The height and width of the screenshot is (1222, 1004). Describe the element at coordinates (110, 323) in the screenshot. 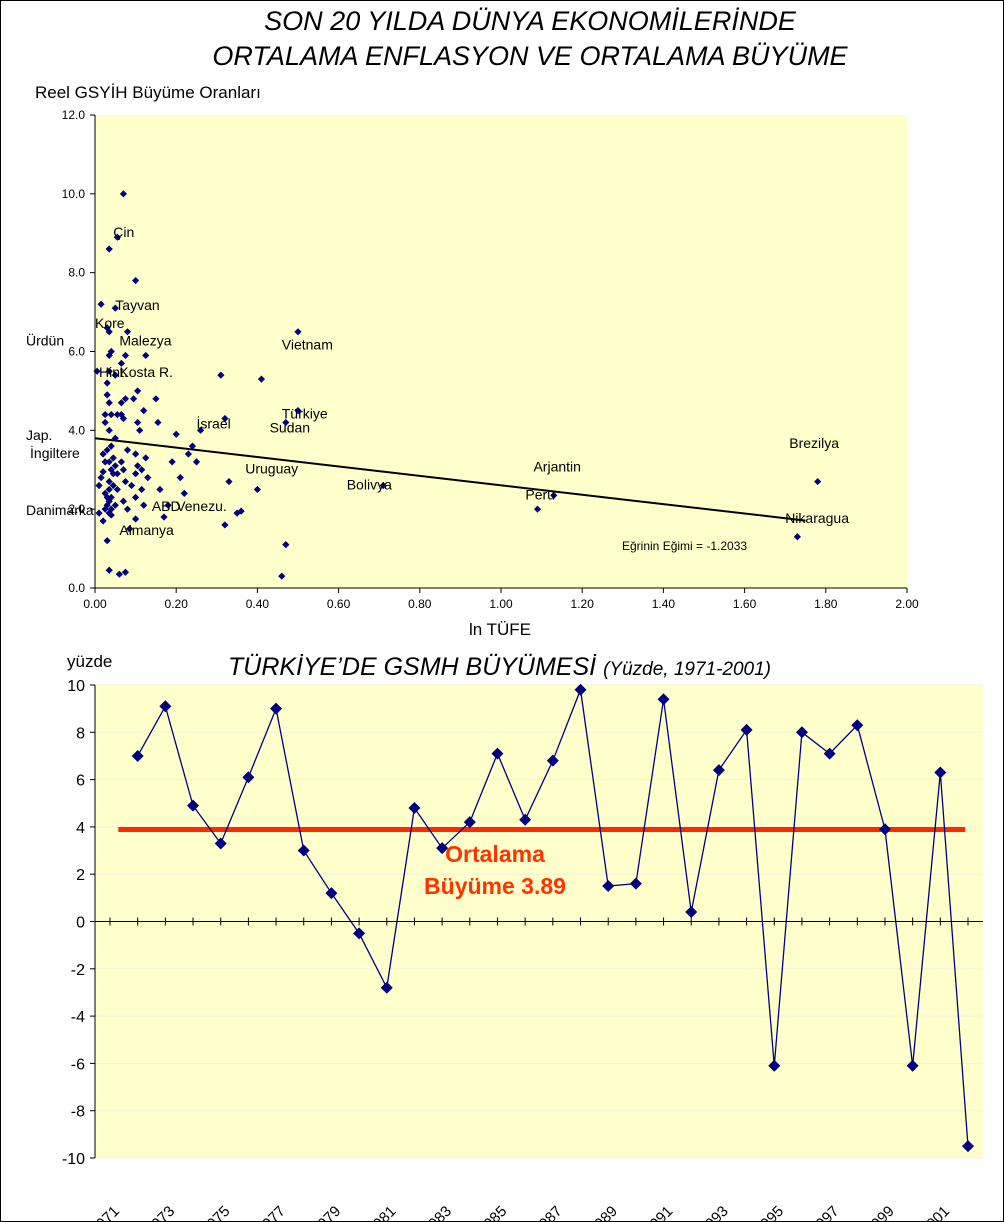

I see `country-label: Kore` at that location.